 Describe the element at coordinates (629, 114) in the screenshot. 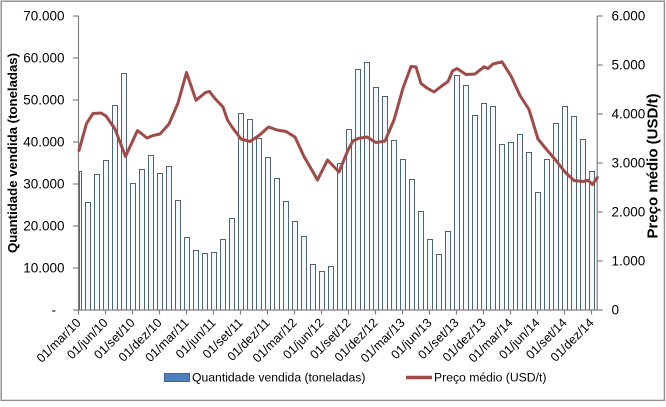

I see `svg-text: 4.000` at that location.